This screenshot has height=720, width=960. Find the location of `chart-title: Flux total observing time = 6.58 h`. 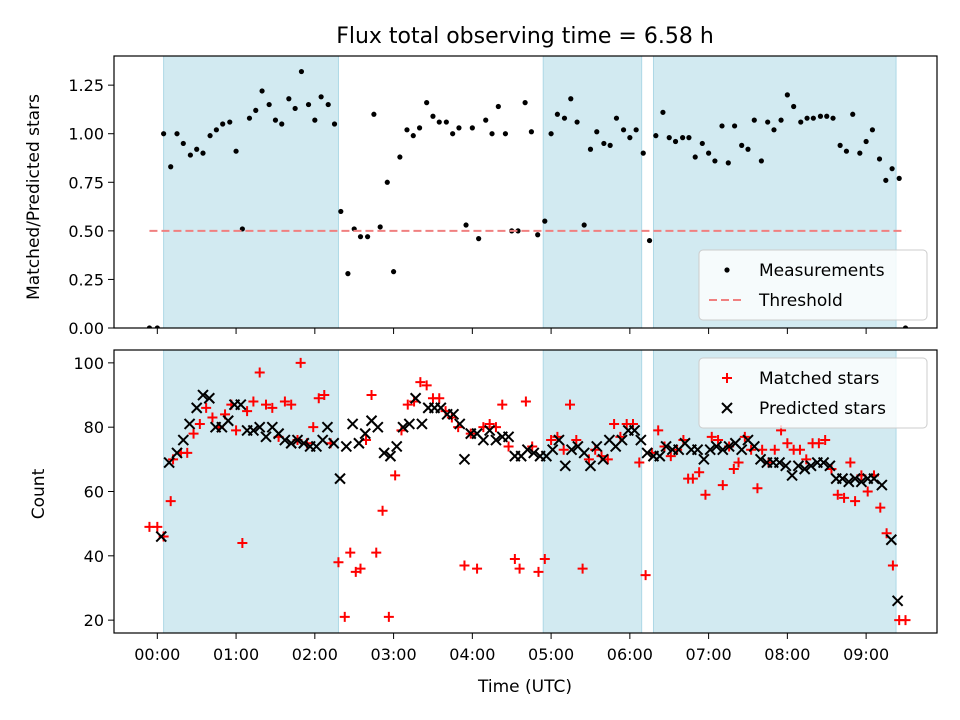

chart-title: Flux total observing time = 6.58 h is located at coordinates (525, 36).